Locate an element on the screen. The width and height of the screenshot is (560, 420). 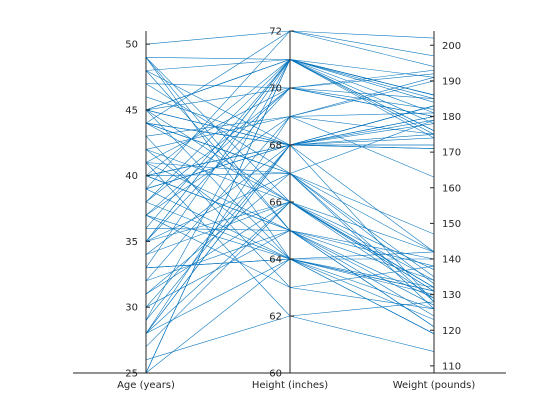
weight-tick-label: 190 is located at coordinates (451, 81).